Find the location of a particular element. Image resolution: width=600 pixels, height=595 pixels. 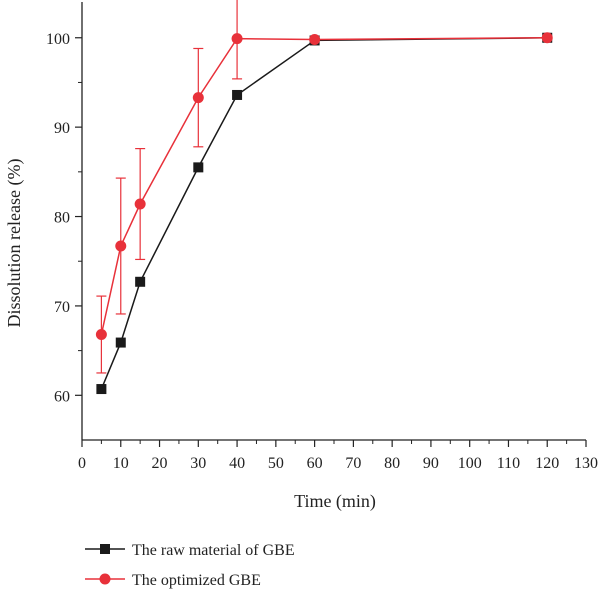

x-tick-label: 10 is located at coordinates (121, 463).